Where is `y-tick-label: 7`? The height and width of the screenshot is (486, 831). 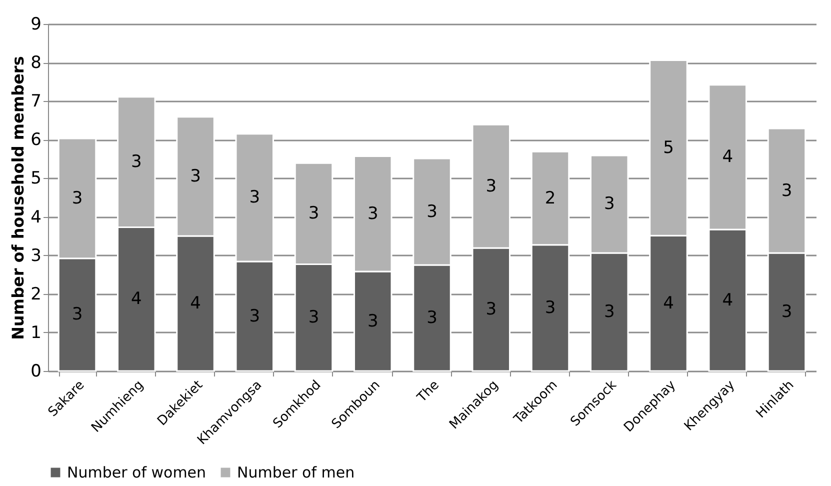 y-tick-label: 7 is located at coordinates (36, 102).